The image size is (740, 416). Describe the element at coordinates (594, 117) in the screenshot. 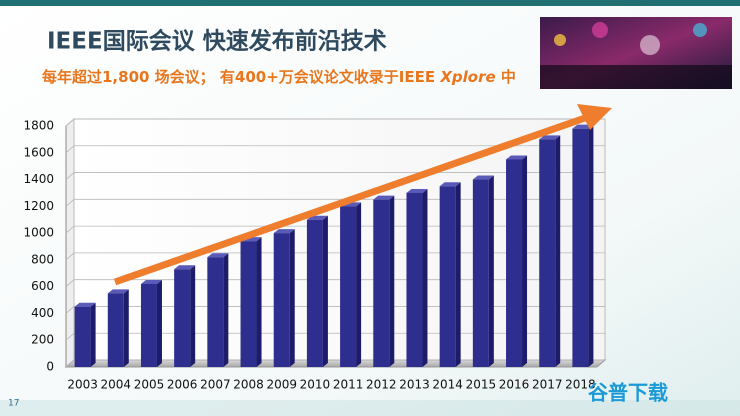

I see `trend-arrow-head` at that location.